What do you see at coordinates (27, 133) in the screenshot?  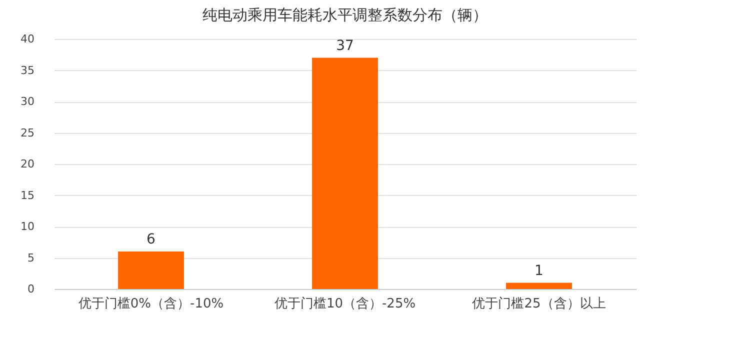 I see `y-tick-label: 25` at bounding box center [27, 133].